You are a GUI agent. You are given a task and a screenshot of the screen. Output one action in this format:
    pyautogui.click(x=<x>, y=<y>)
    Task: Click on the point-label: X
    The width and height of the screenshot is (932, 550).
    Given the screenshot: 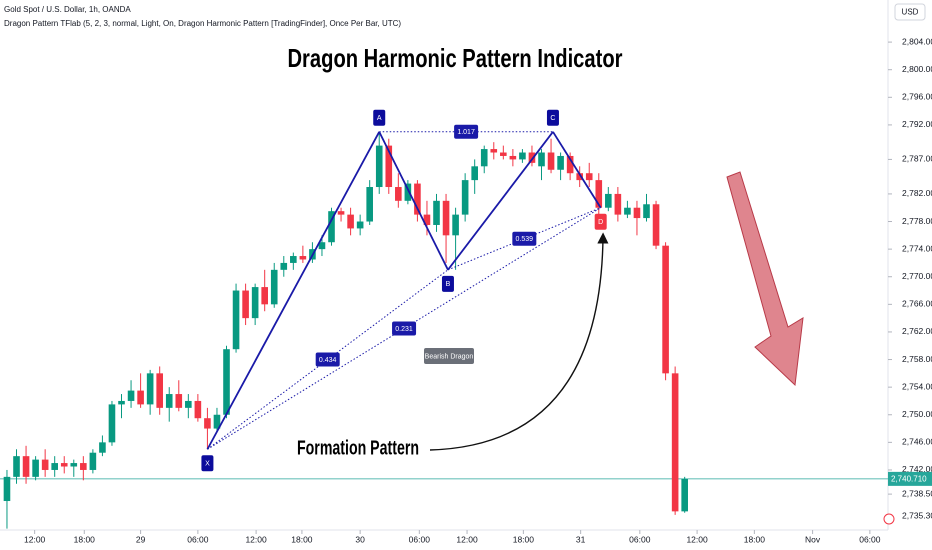 What is the action you would take?
    pyautogui.click(x=207, y=464)
    